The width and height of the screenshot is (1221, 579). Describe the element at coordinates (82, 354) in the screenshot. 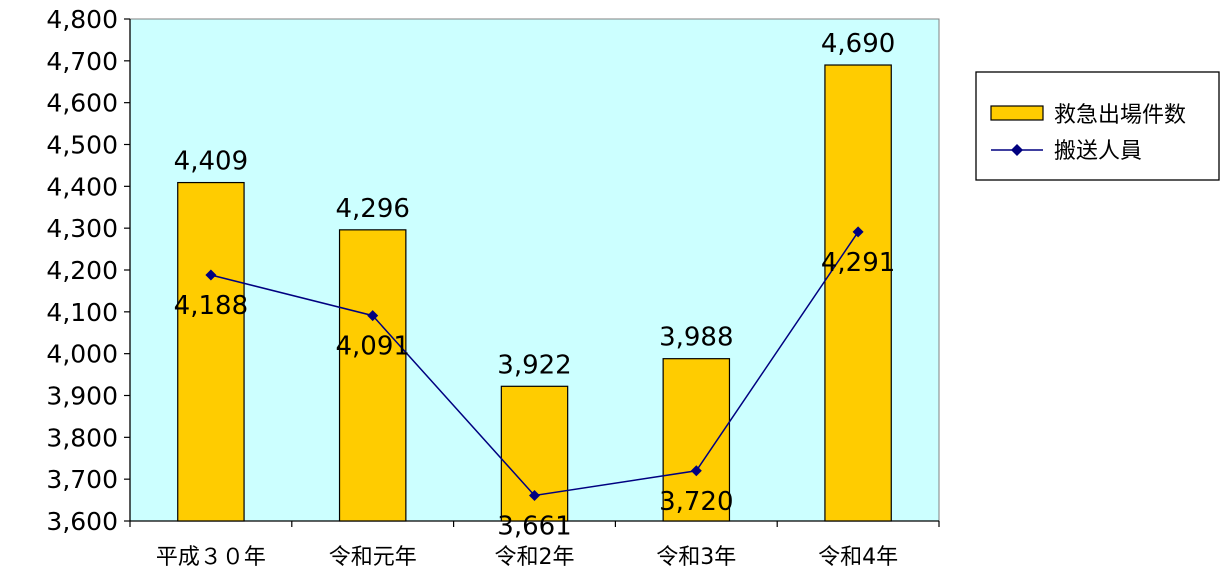

I see `y-tick-label: 4,000` at that location.